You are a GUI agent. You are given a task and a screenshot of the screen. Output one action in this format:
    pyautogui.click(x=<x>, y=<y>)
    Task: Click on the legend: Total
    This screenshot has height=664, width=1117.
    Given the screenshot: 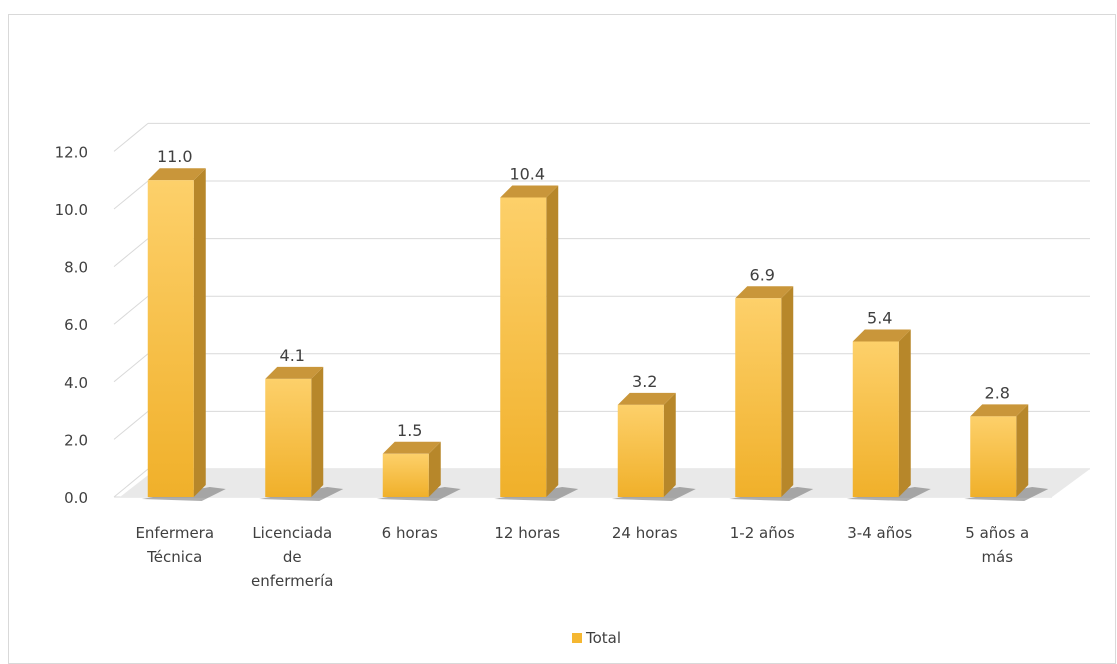 What is the action you would take?
    pyautogui.click(x=596, y=638)
    